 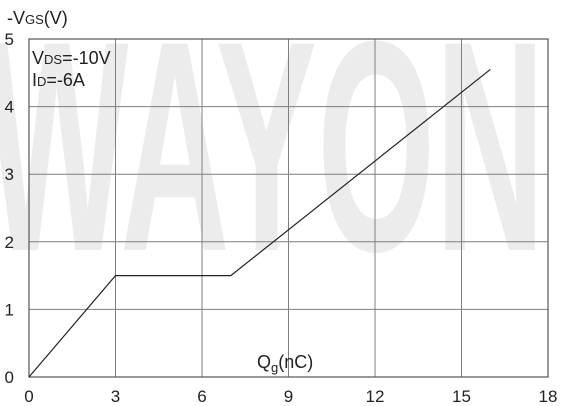 What do you see at coordinates (115, 396) in the screenshot?
I see `x-tick-label: 3` at bounding box center [115, 396].